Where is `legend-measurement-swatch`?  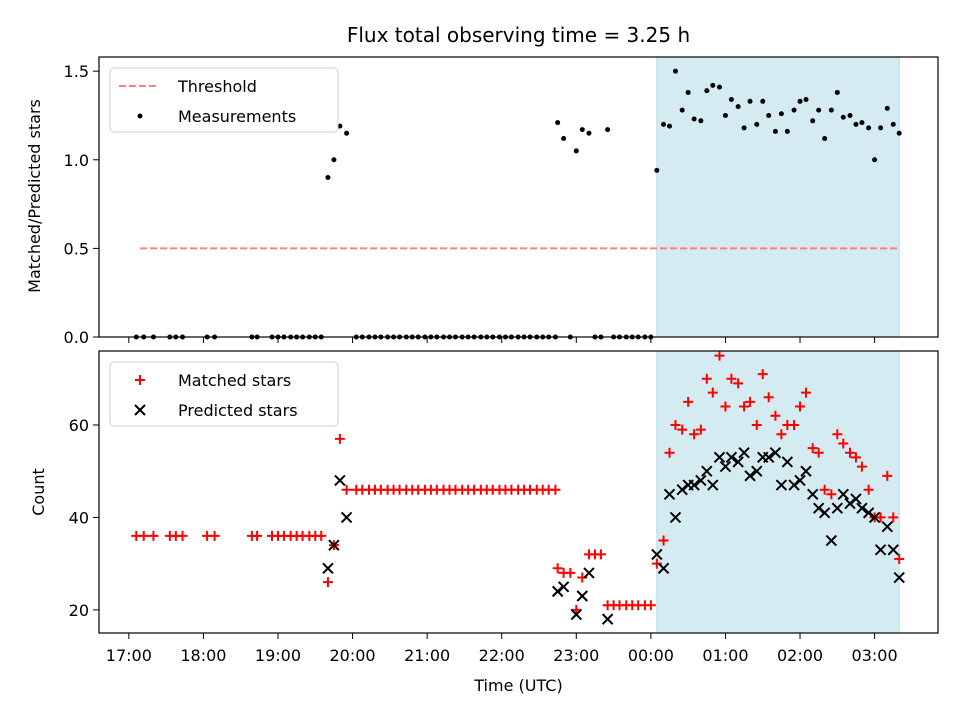 legend-measurement-swatch is located at coordinates (140, 116).